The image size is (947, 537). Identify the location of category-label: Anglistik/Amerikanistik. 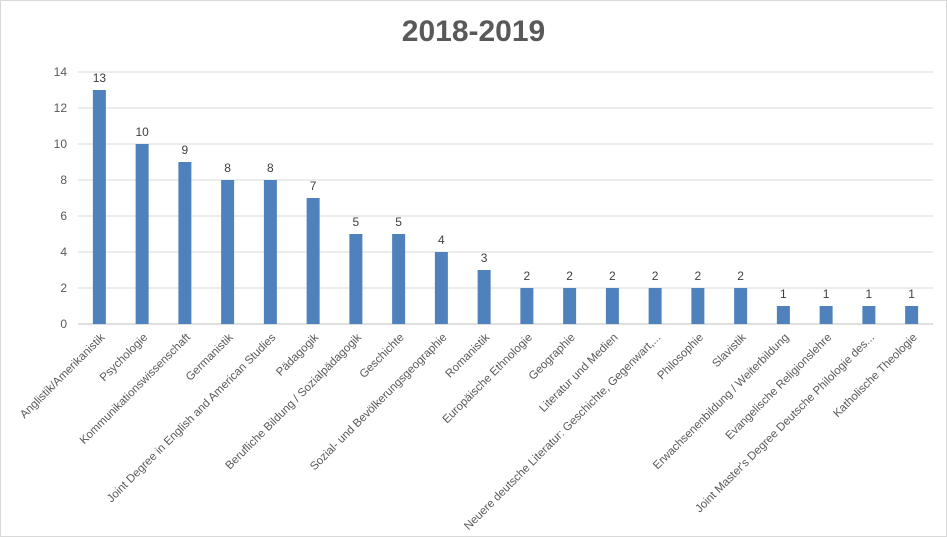
(63, 376).